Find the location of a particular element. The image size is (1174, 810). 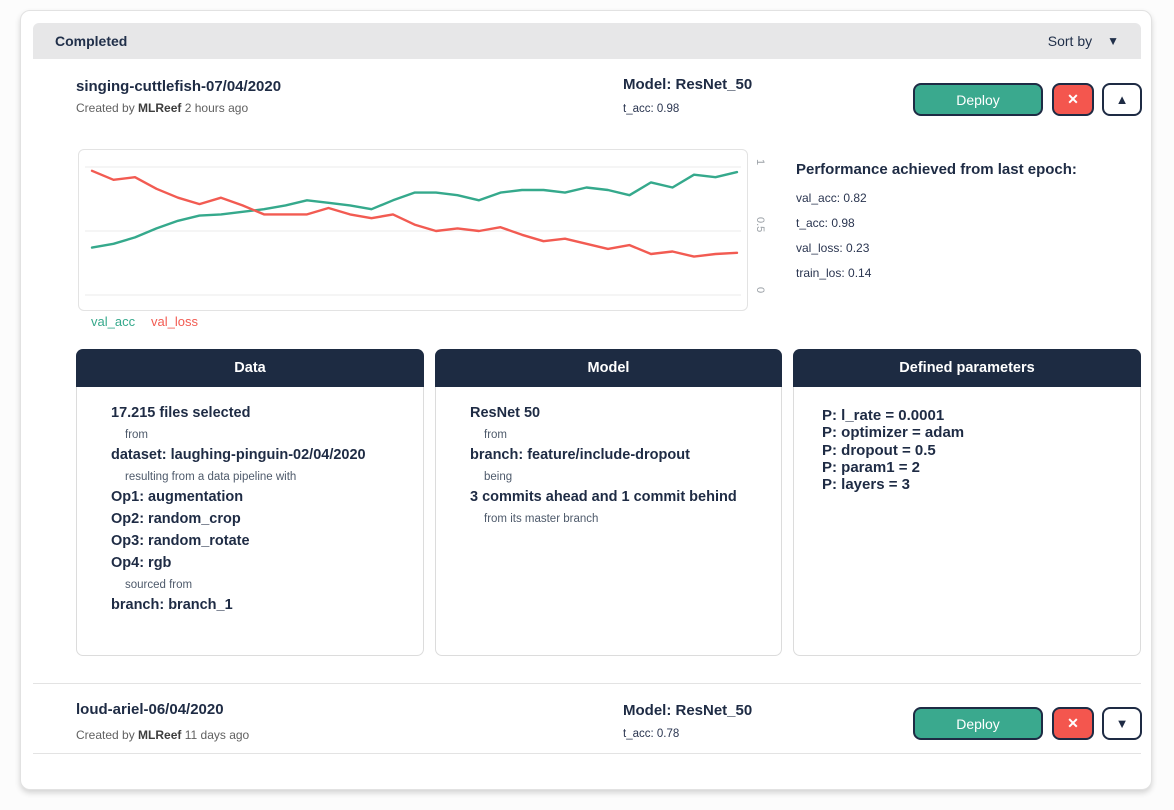

text-line: sourced from is located at coordinates (159, 585).